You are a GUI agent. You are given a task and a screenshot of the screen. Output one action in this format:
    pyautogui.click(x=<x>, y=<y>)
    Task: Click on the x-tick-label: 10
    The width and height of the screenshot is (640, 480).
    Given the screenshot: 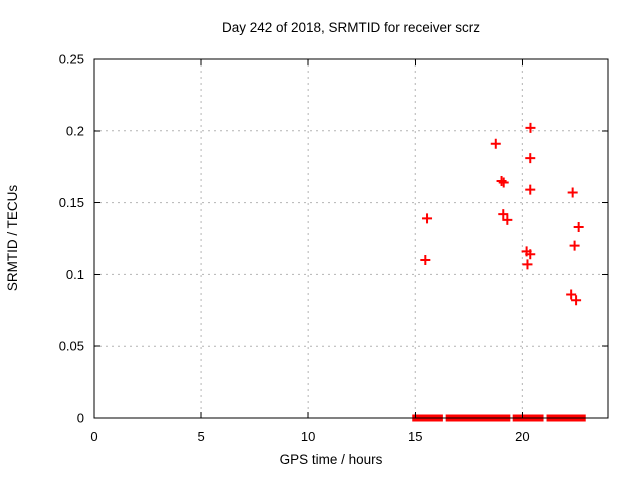 What is the action you would take?
    pyautogui.click(x=308, y=436)
    